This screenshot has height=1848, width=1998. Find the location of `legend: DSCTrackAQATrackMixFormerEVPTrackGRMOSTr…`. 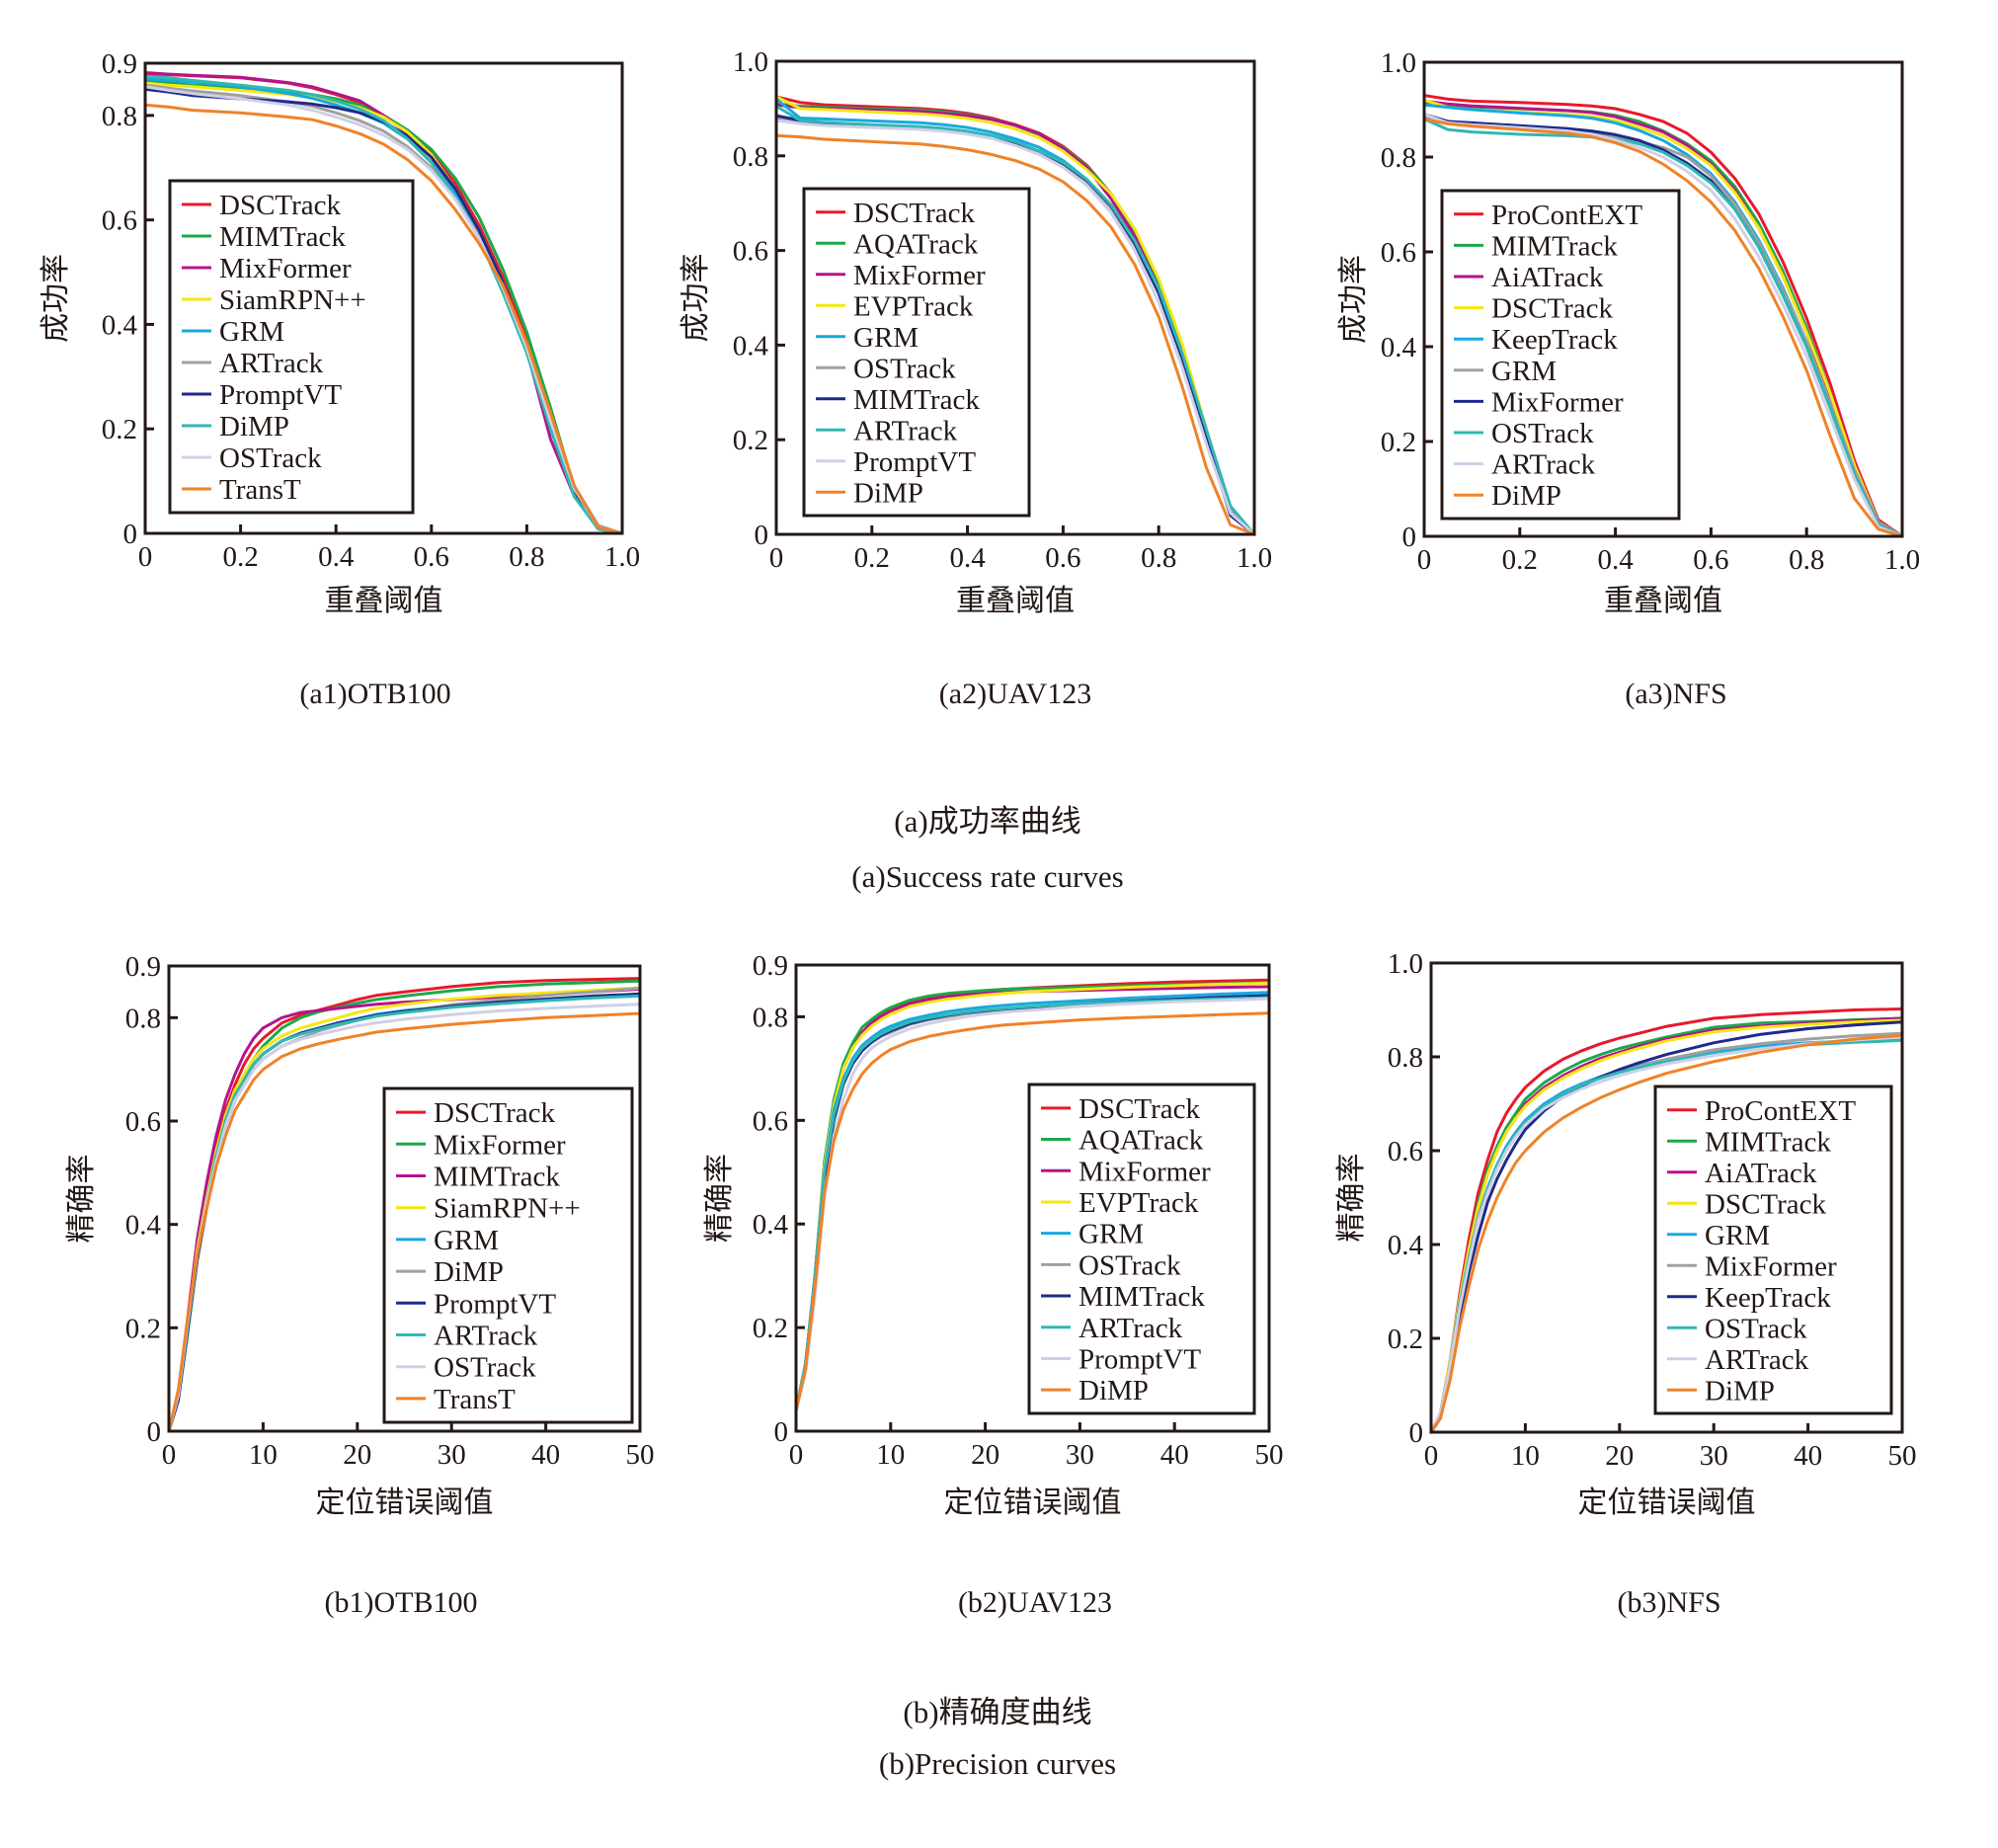

legend: DSCTrackAQATrackMixFormerEVPTrackGRMOSTr… is located at coordinates (1141, 1249).